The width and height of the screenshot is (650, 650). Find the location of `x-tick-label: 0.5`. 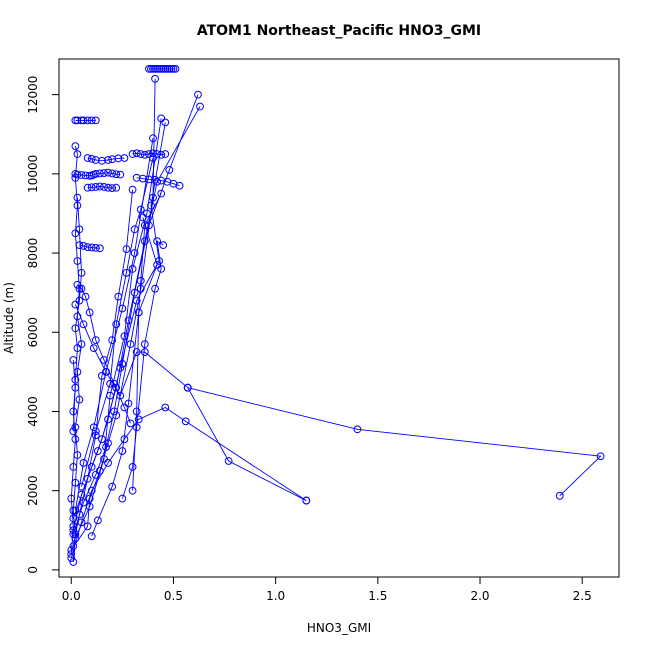

x-tick-label: 0.5 is located at coordinates (173, 596).